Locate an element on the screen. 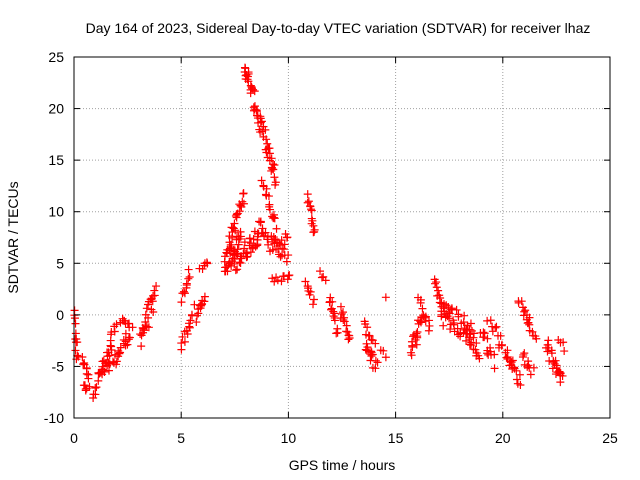 The width and height of the screenshot is (640, 480). x-tick-label: 15 is located at coordinates (396, 438).